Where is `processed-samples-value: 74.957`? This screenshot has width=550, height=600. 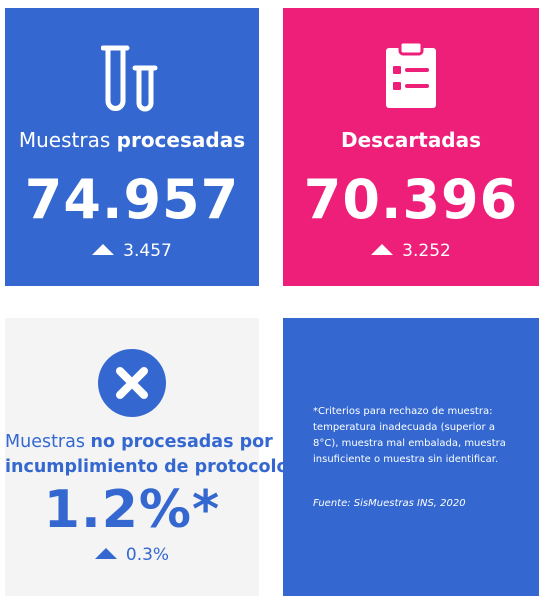
processed-samples-value: 74.957 is located at coordinates (132, 199).